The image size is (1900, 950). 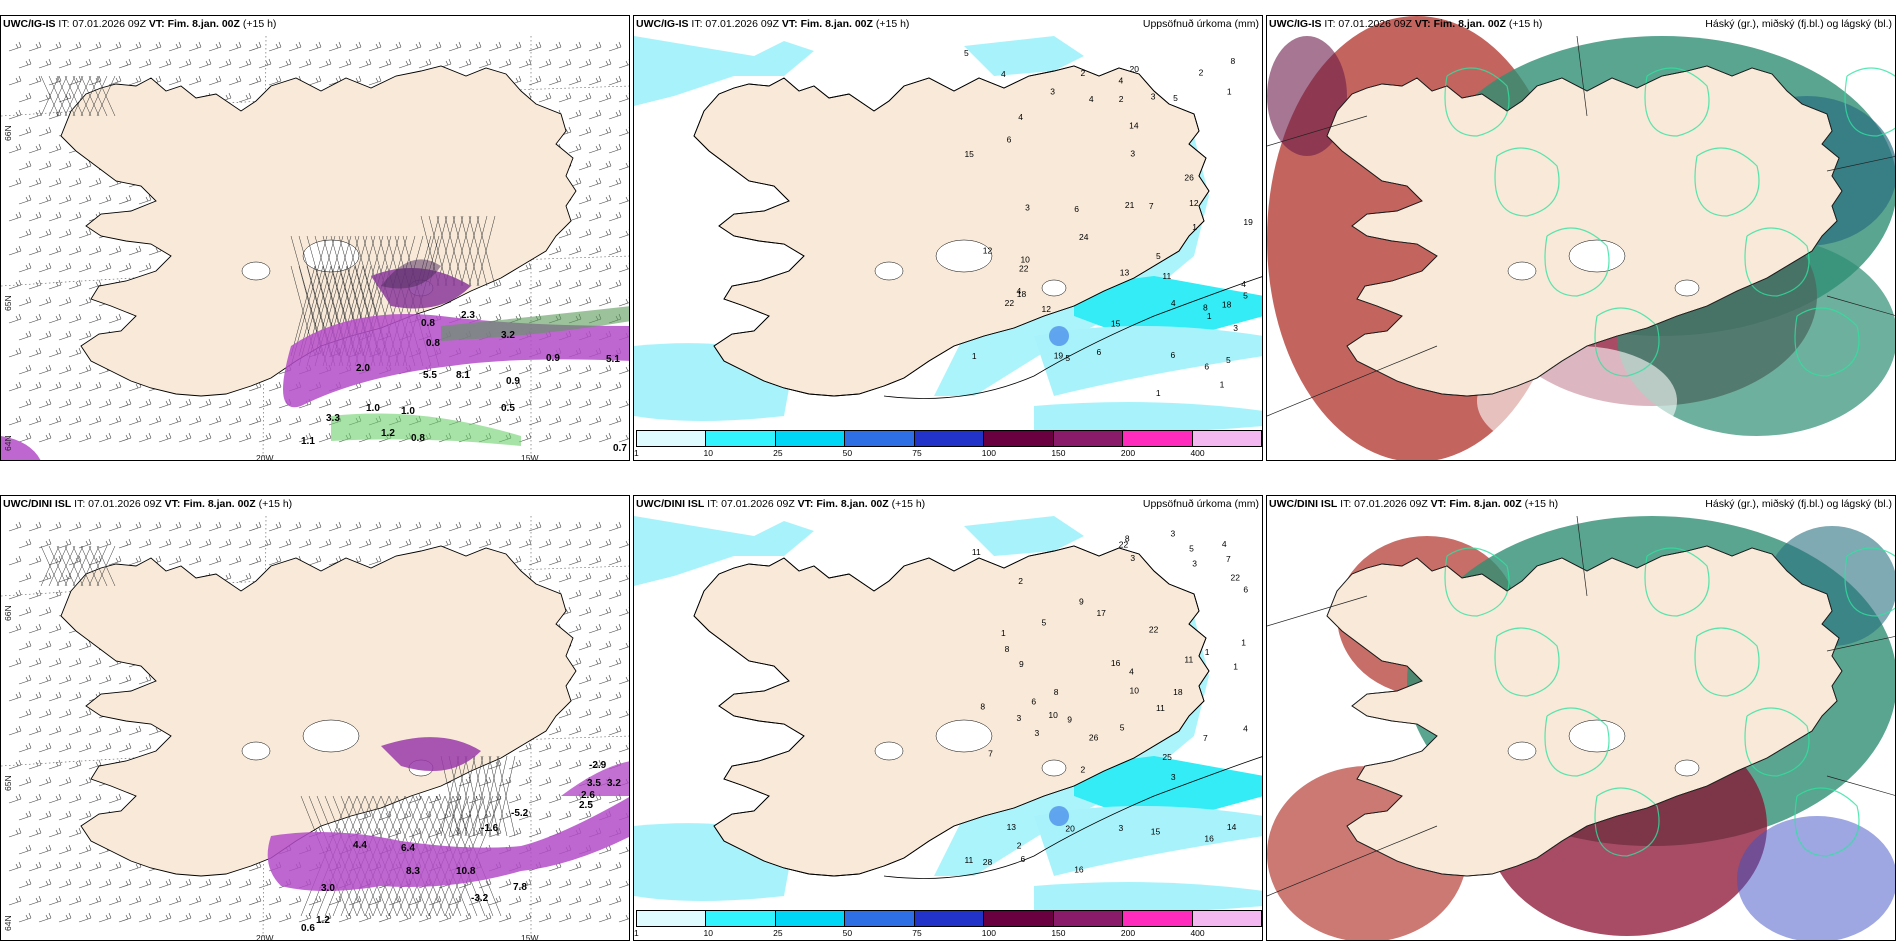 I want to click on longitude-label: 20W, so click(x=265, y=457).